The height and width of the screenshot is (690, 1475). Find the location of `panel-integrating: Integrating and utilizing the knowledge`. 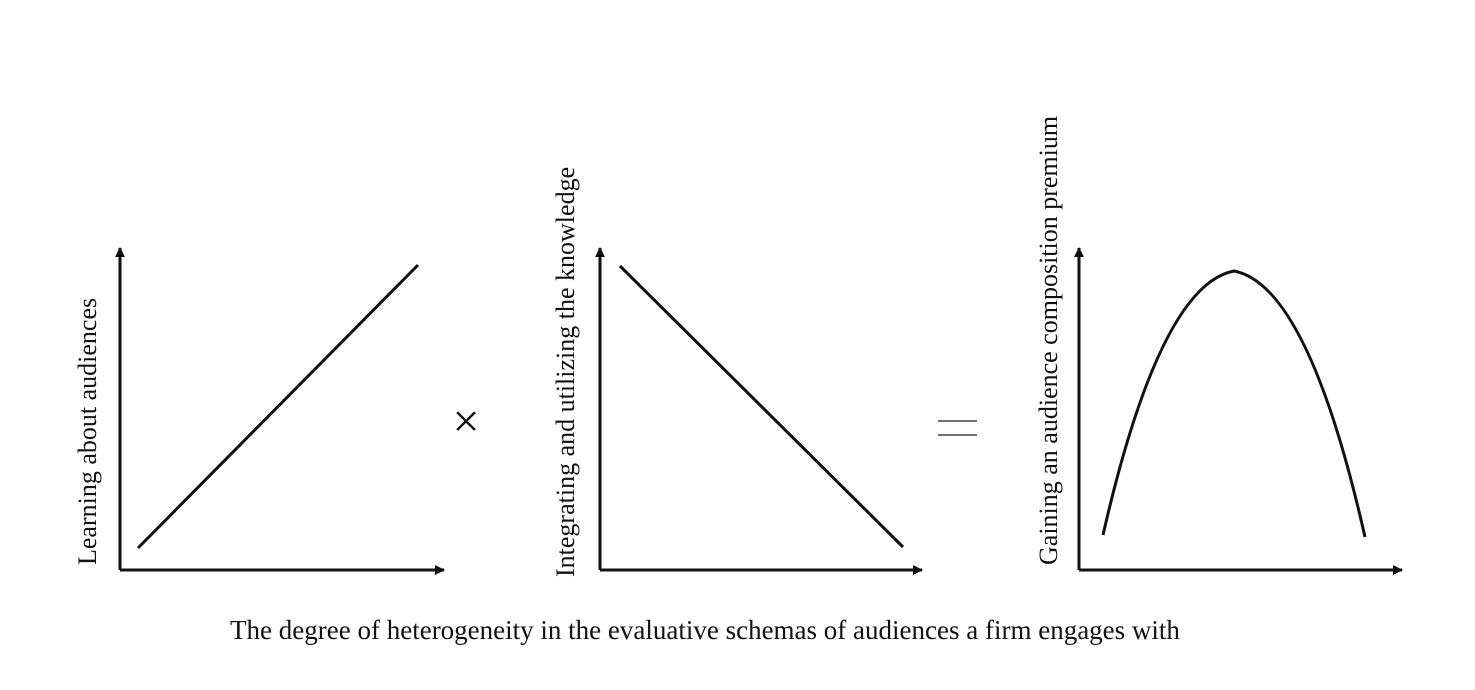

panel-integrating: Integrating and utilizing the knowledge is located at coordinates (737, 372).